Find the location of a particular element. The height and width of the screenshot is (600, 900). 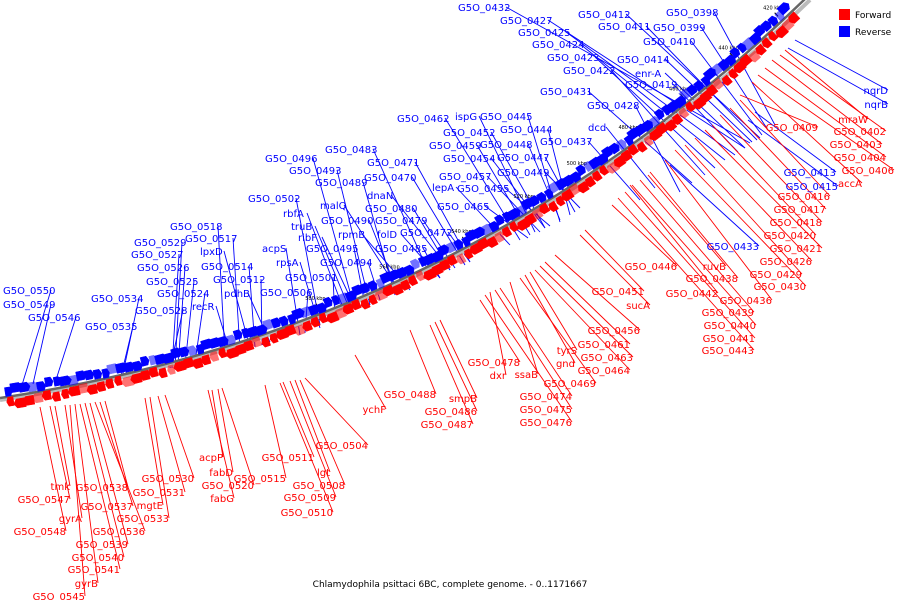

forward-gene-label: G5O_0420 is located at coordinates (790, 236).